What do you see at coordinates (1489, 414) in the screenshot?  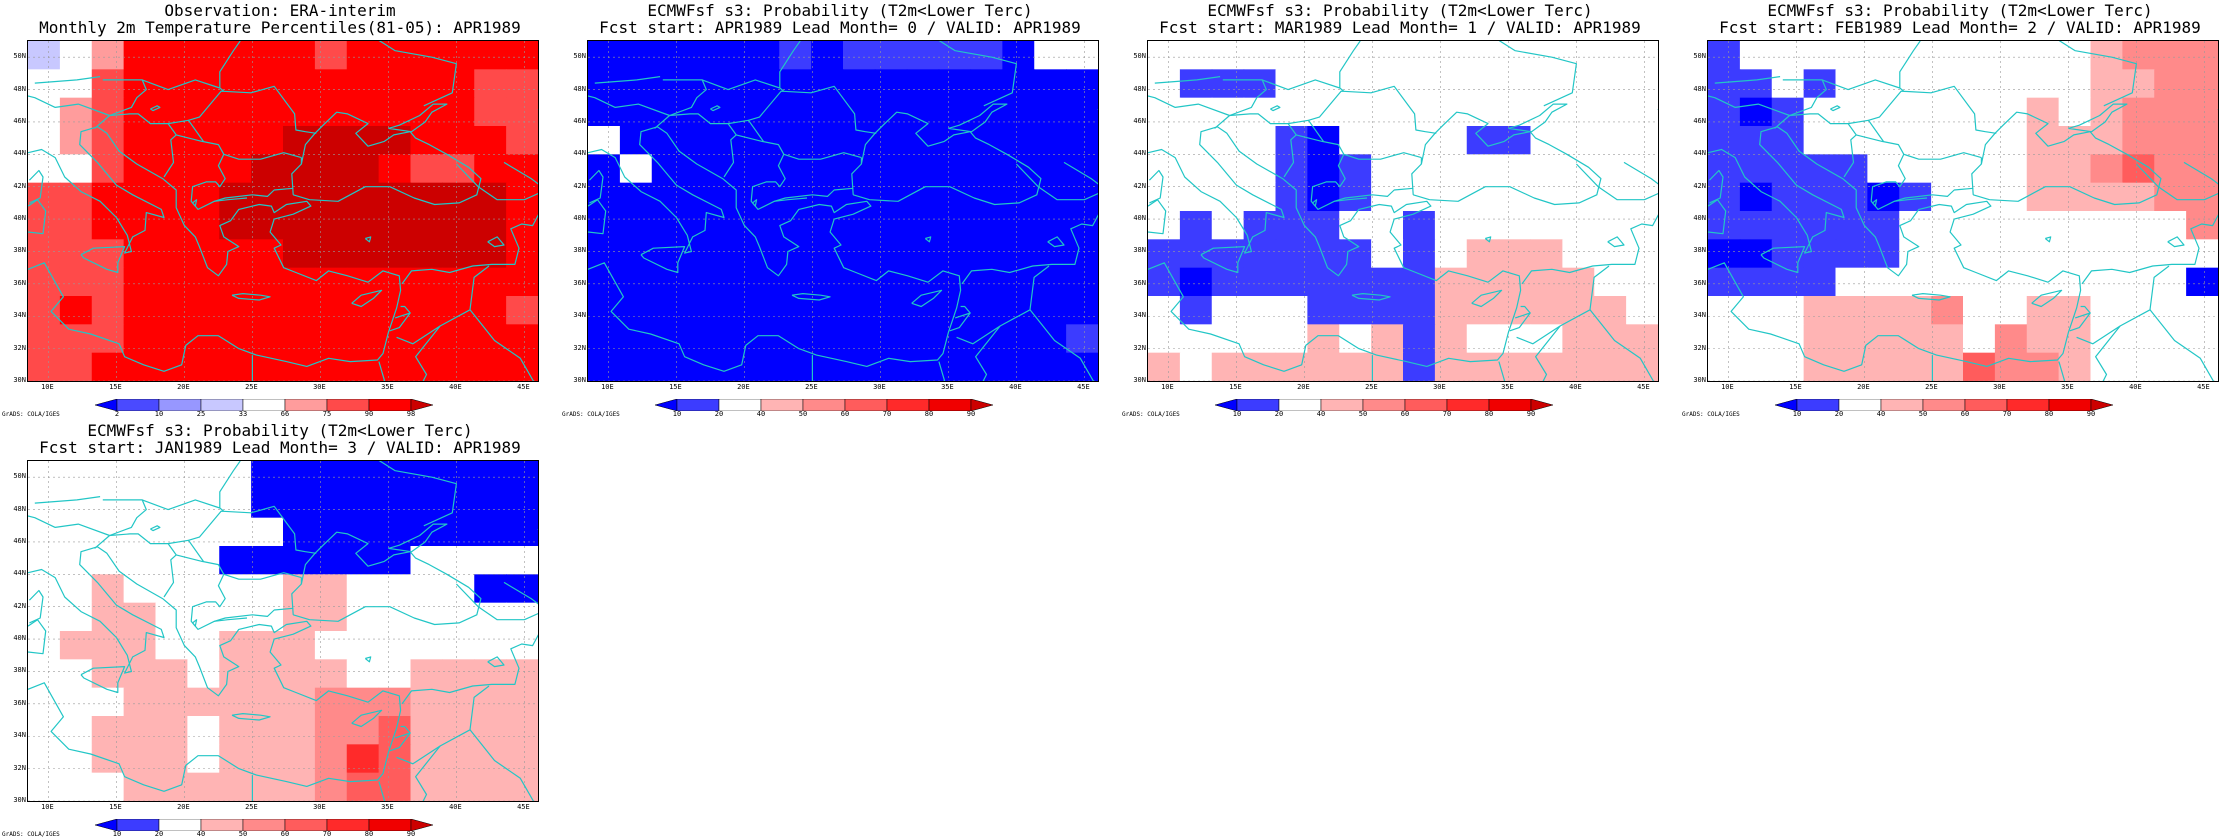 I see `colorbar-label: 80` at bounding box center [1489, 414].